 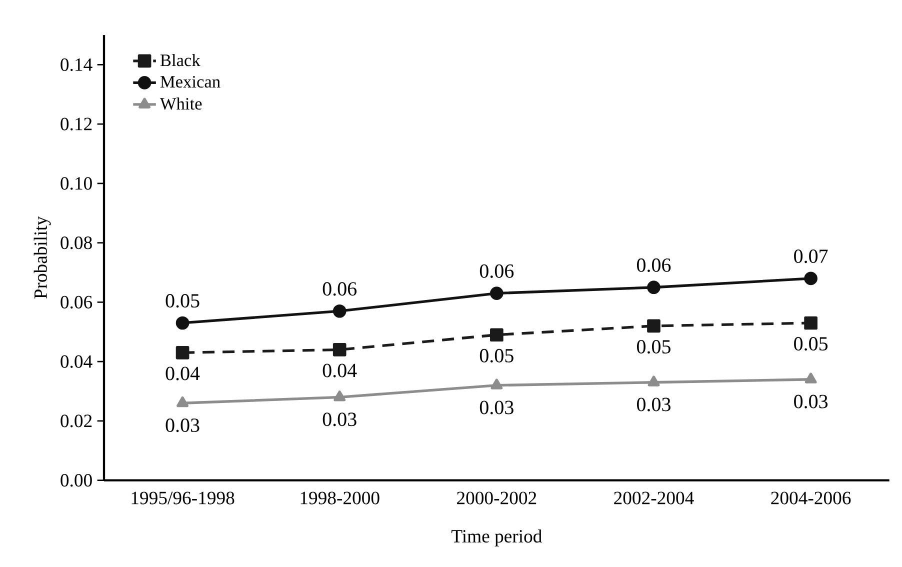 I want to click on x-tick-label: 1998-2000, so click(x=340, y=498).